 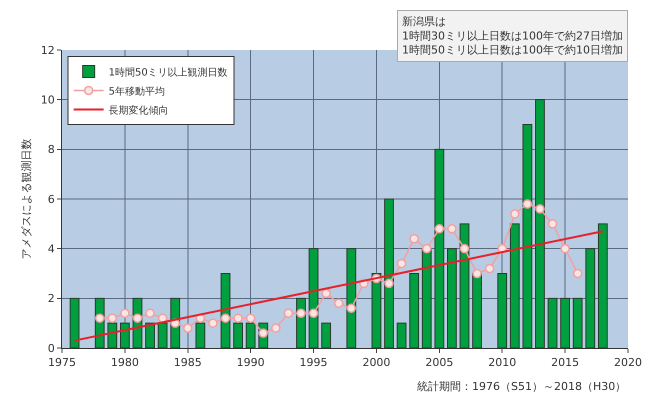 I want to click on text: 統計期間：1976（S51）～2018（H30）, so click(x=521, y=386).